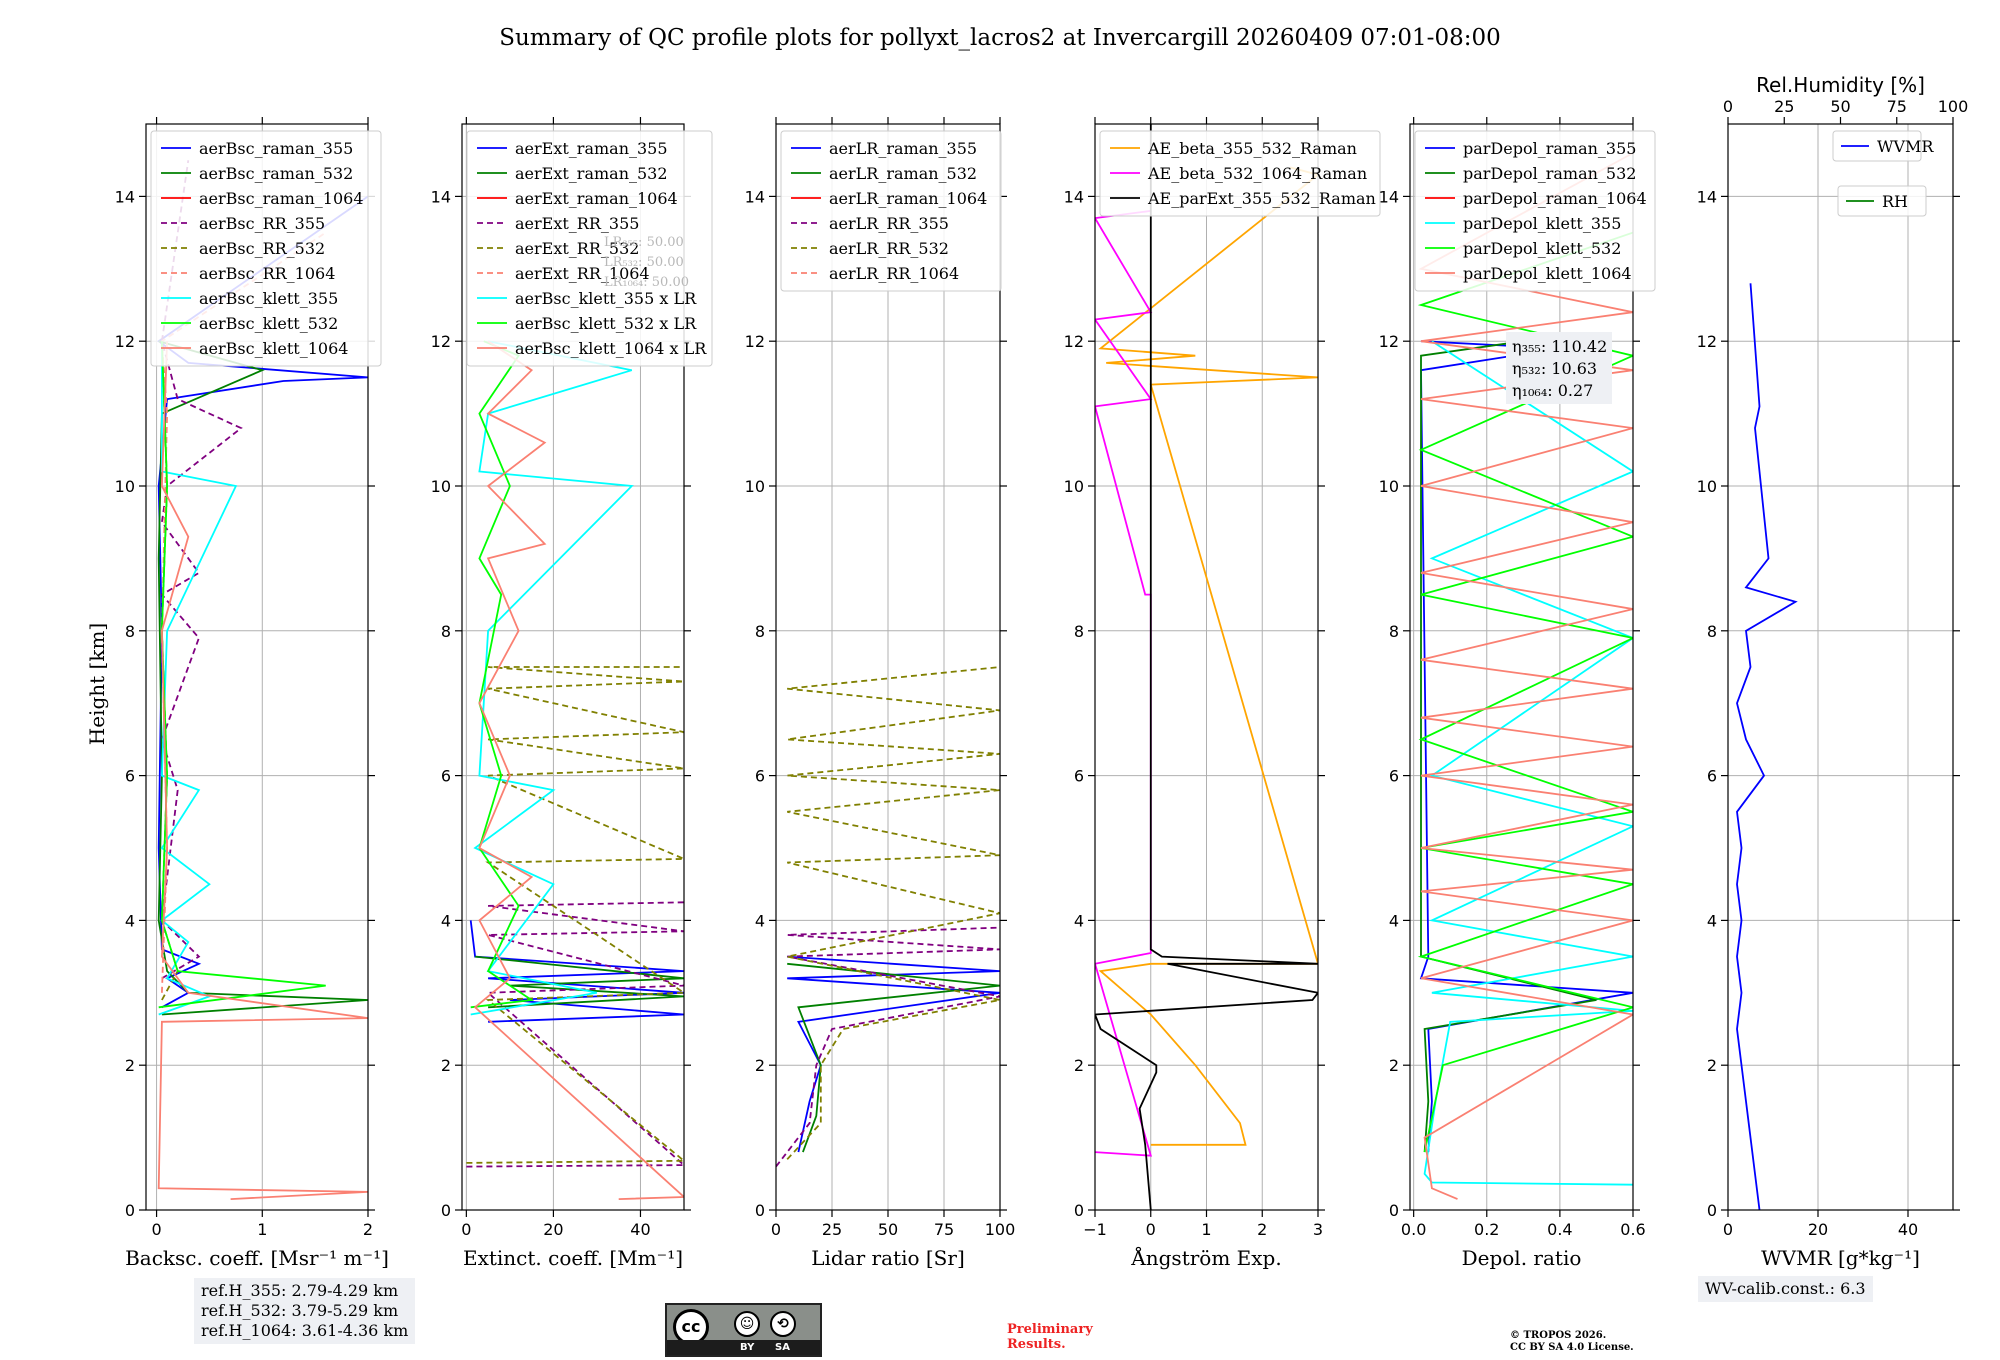  I want to click on x-tick-label: 40, so click(640, 1229).